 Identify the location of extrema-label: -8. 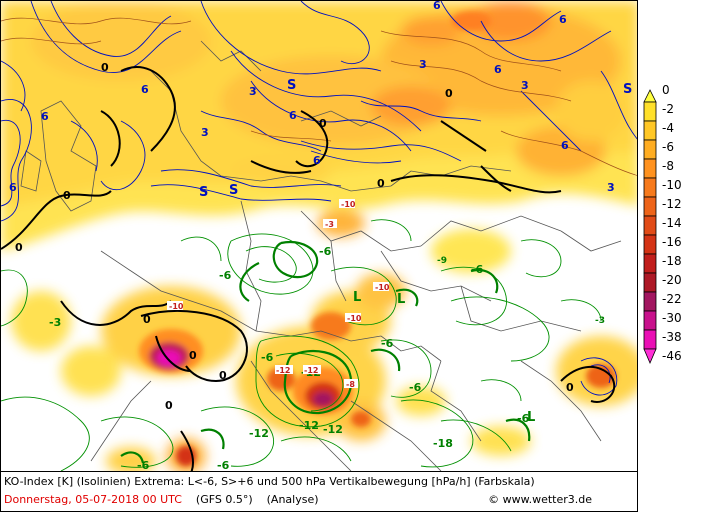
(350, 384).